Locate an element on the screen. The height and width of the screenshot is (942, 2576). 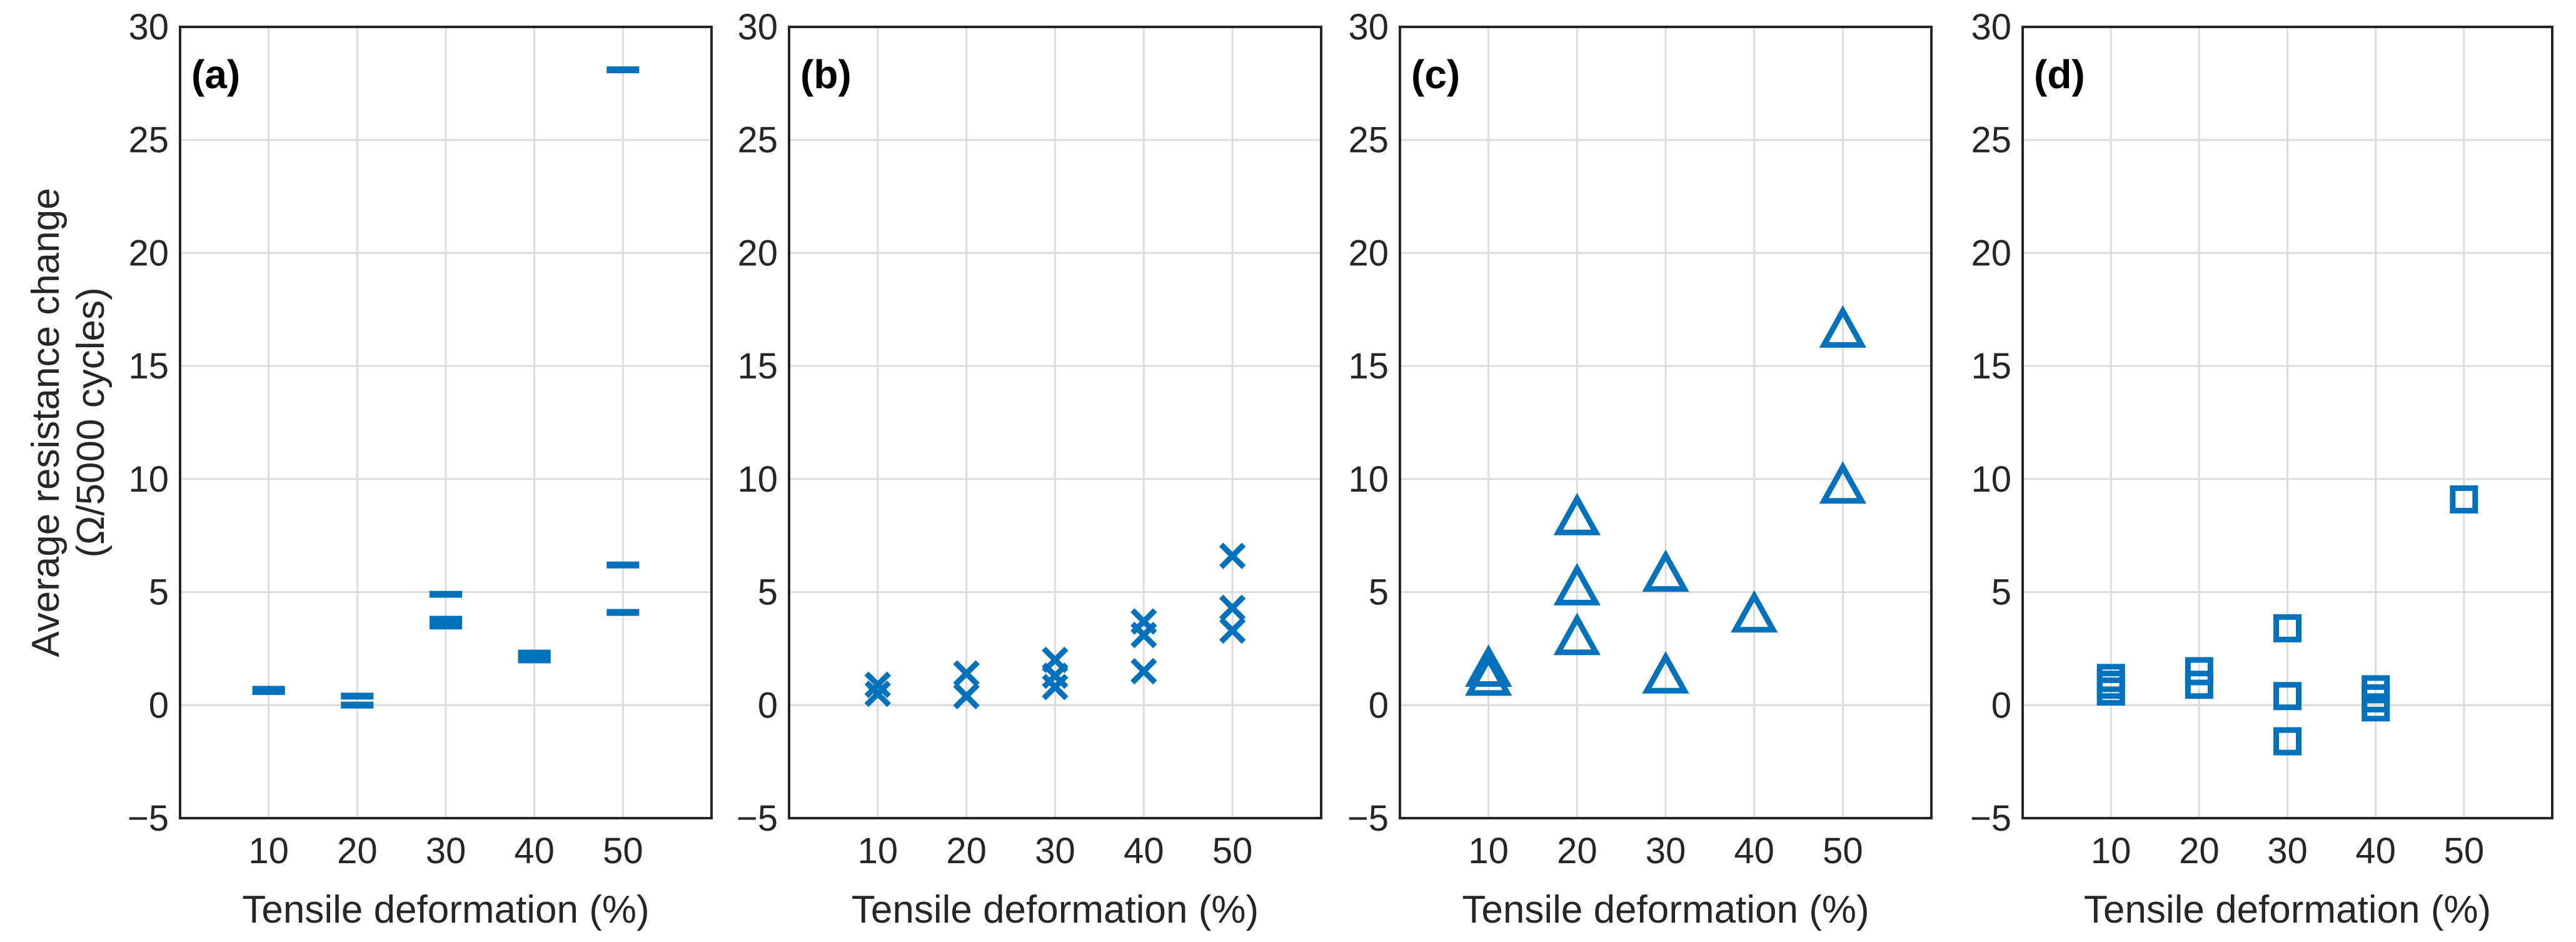
y-axis-label: Average resistance change is located at coordinates (46, 422).